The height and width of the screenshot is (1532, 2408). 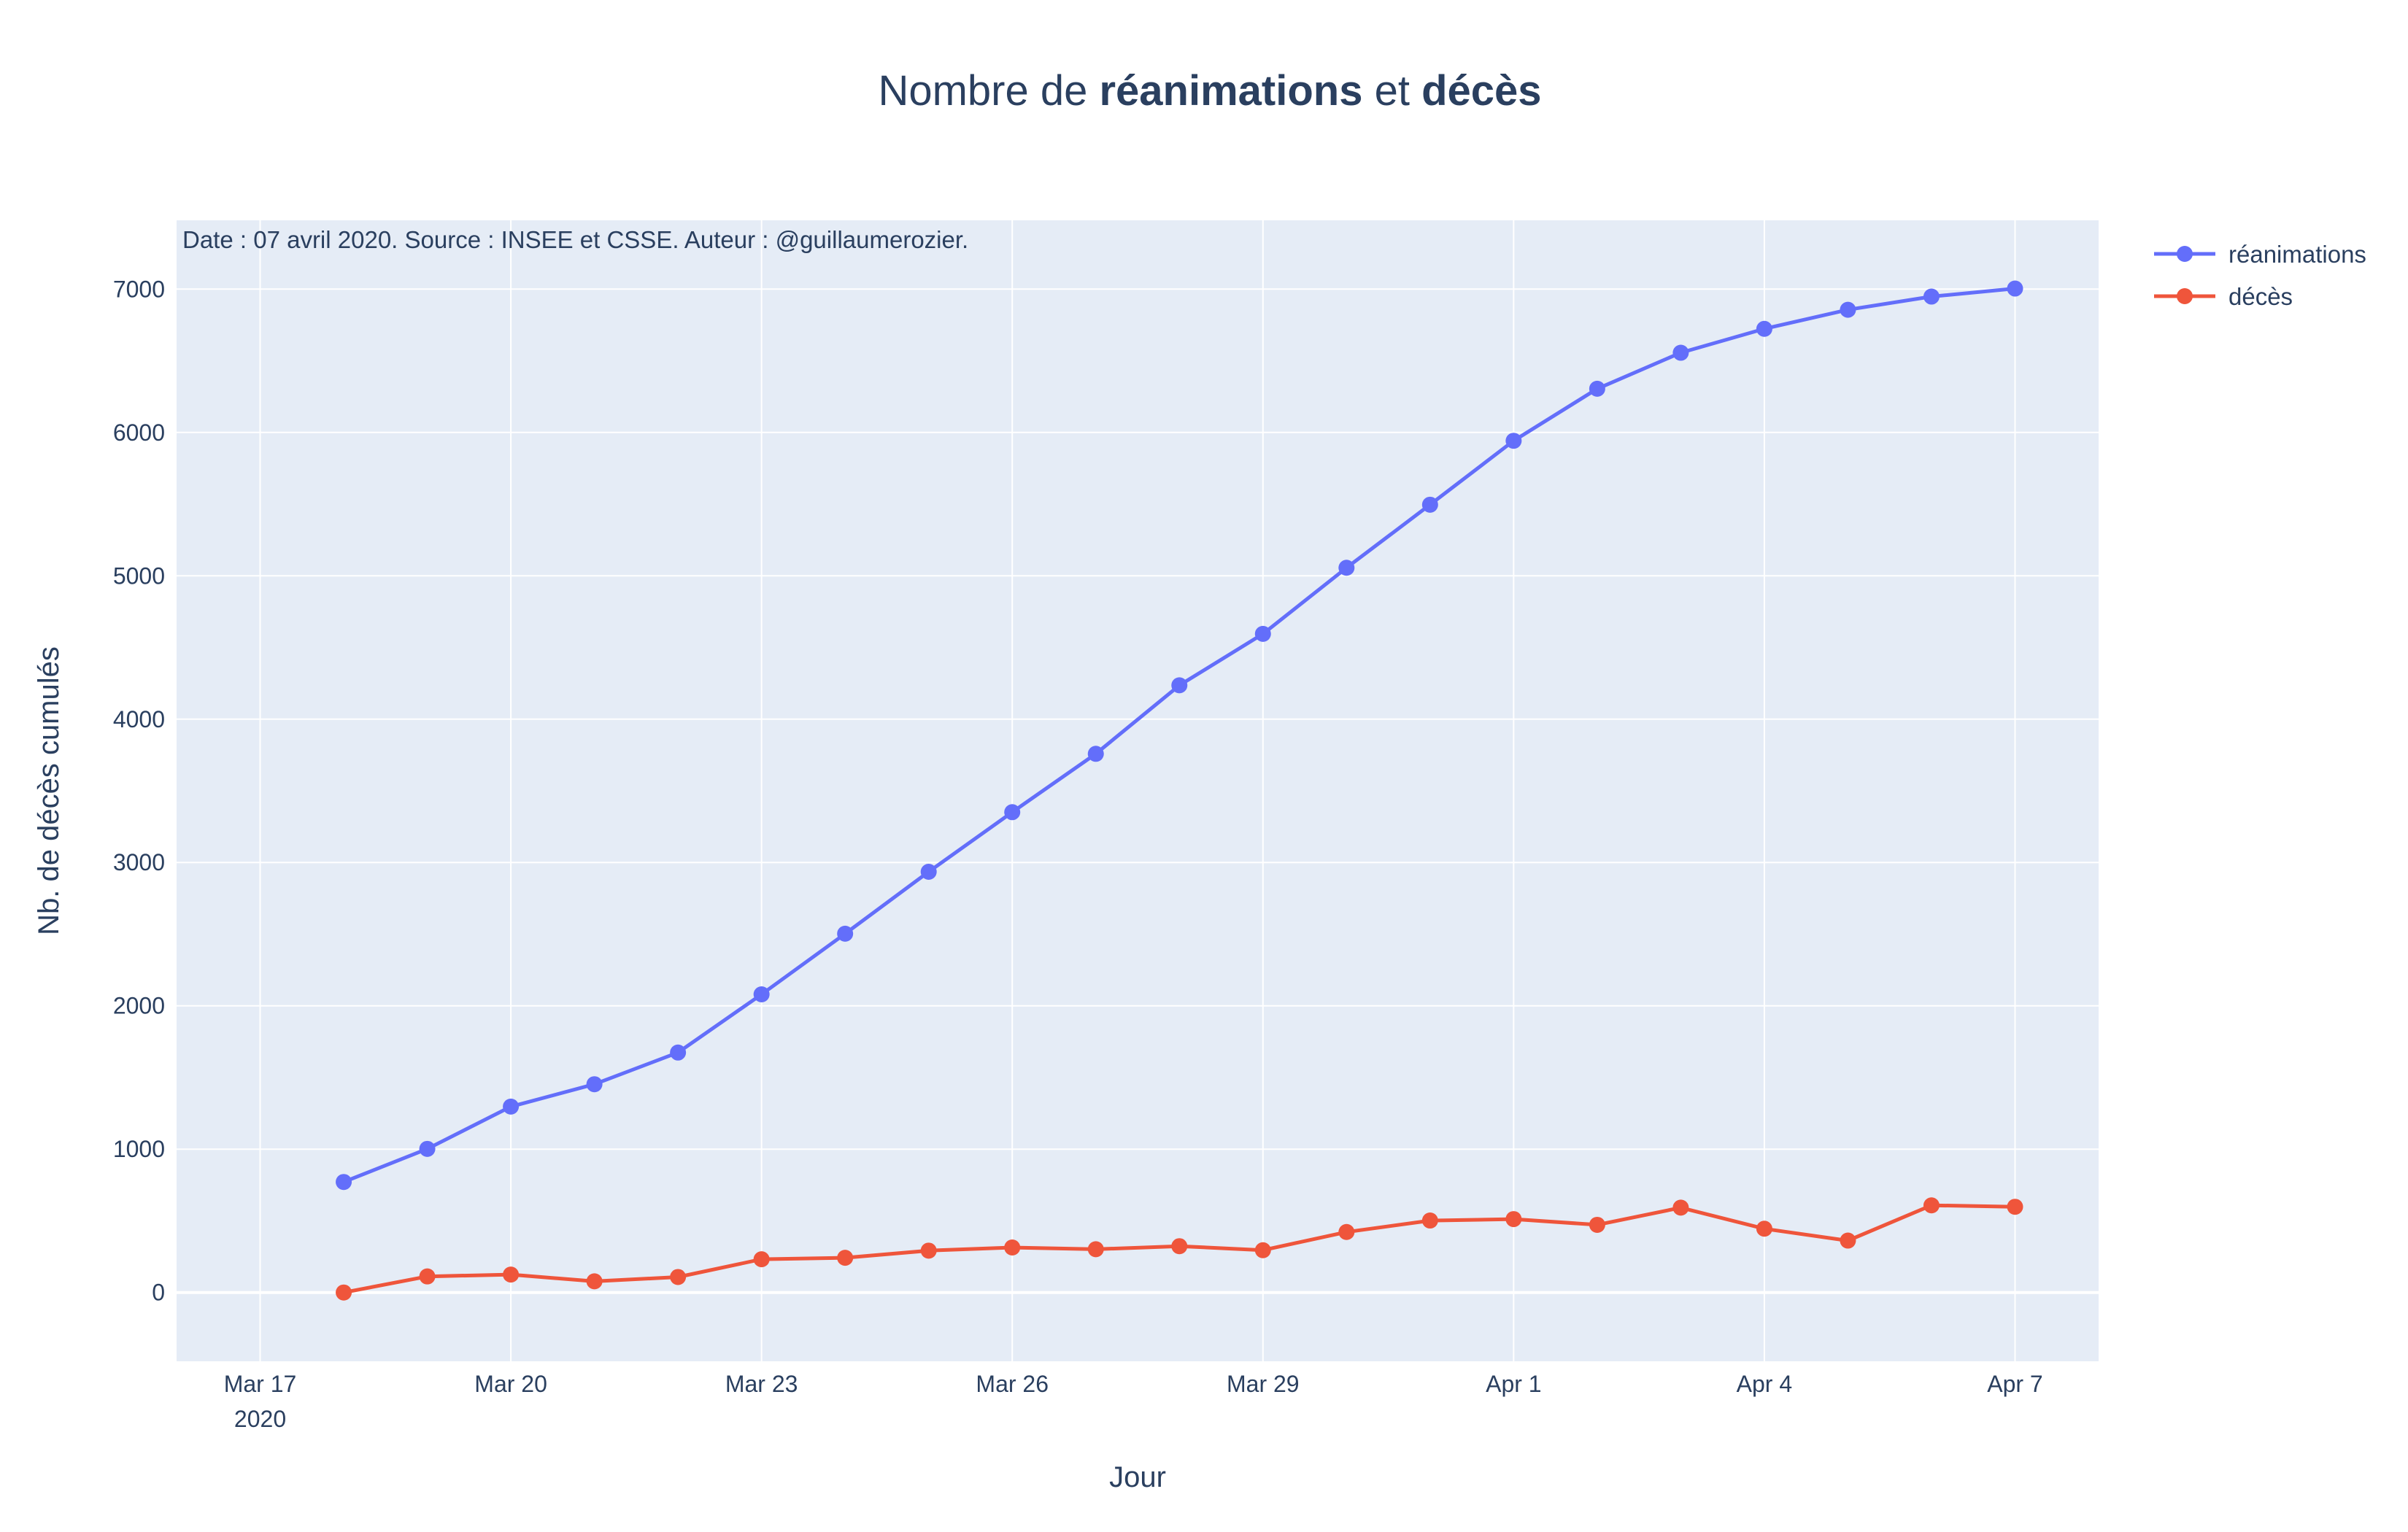 What do you see at coordinates (260, 1419) in the screenshot?
I see `x-tick-sublabel: 2020` at bounding box center [260, 1419].